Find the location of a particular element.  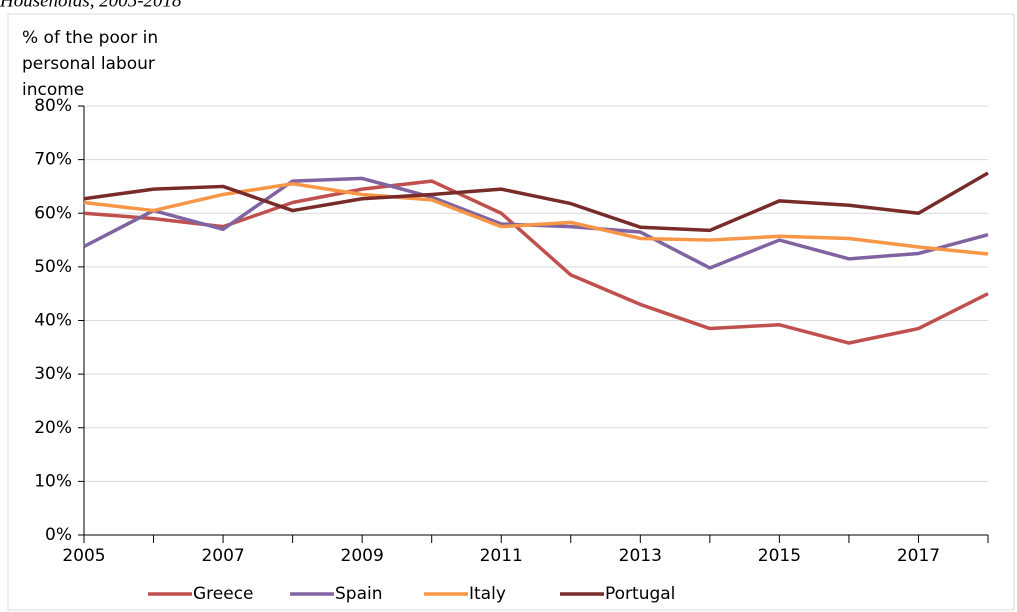

chart-subtitle: Households, 2005-2018 is located at coordinates (91, 5).